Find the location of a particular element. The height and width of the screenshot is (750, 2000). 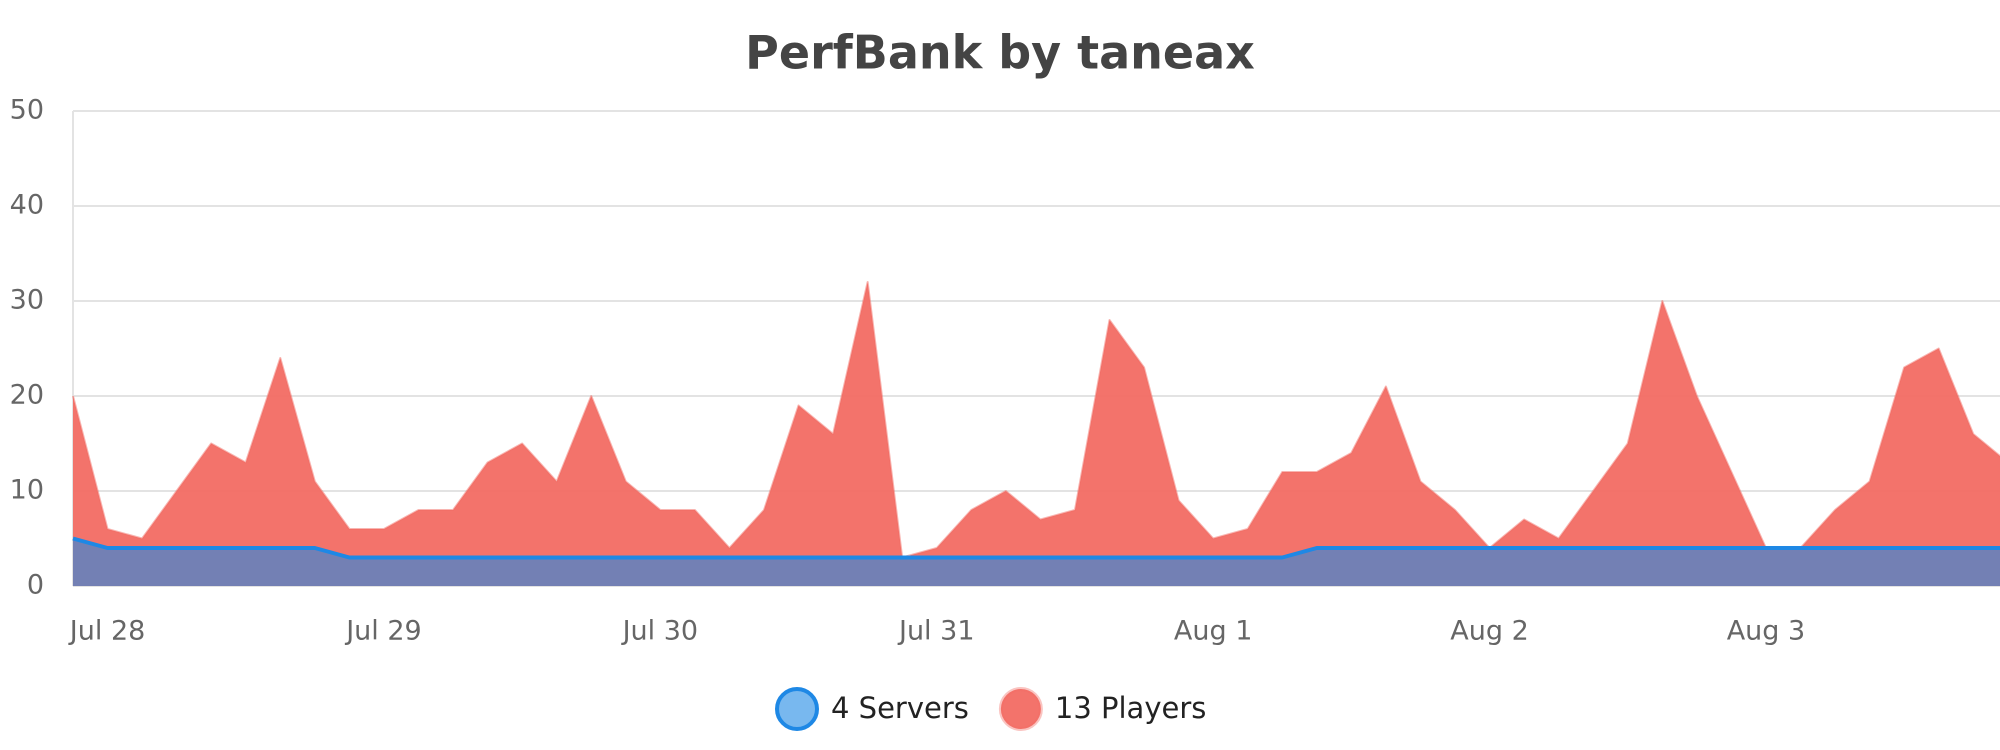

legend-label: 13 Players is located at coordinates (1130, 708).